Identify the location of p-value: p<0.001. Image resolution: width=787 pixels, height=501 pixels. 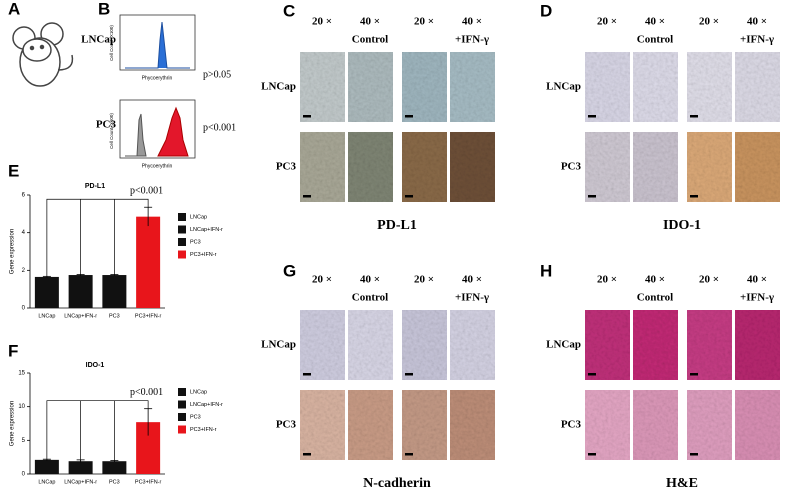
(219, 127).